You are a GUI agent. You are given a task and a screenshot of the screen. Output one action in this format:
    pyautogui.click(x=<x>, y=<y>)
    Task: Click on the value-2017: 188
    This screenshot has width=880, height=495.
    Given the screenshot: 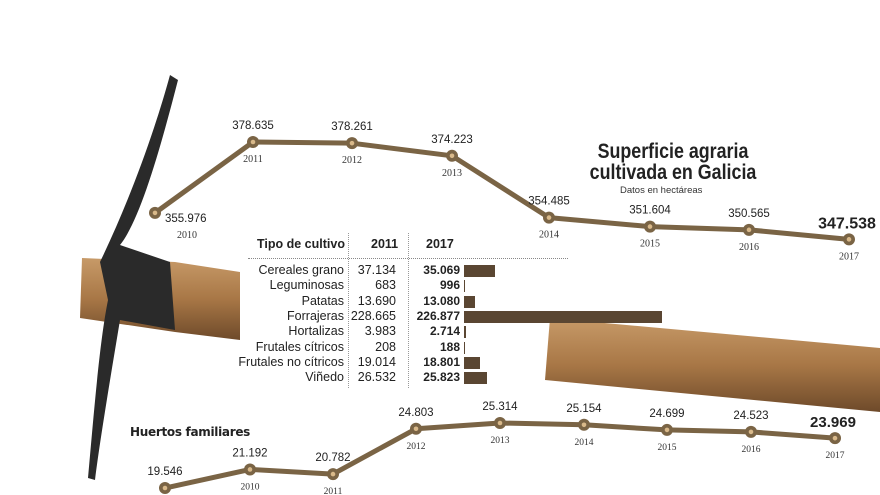 What is the action you would take?
    pyautogui.click(x=449, y=346)
    